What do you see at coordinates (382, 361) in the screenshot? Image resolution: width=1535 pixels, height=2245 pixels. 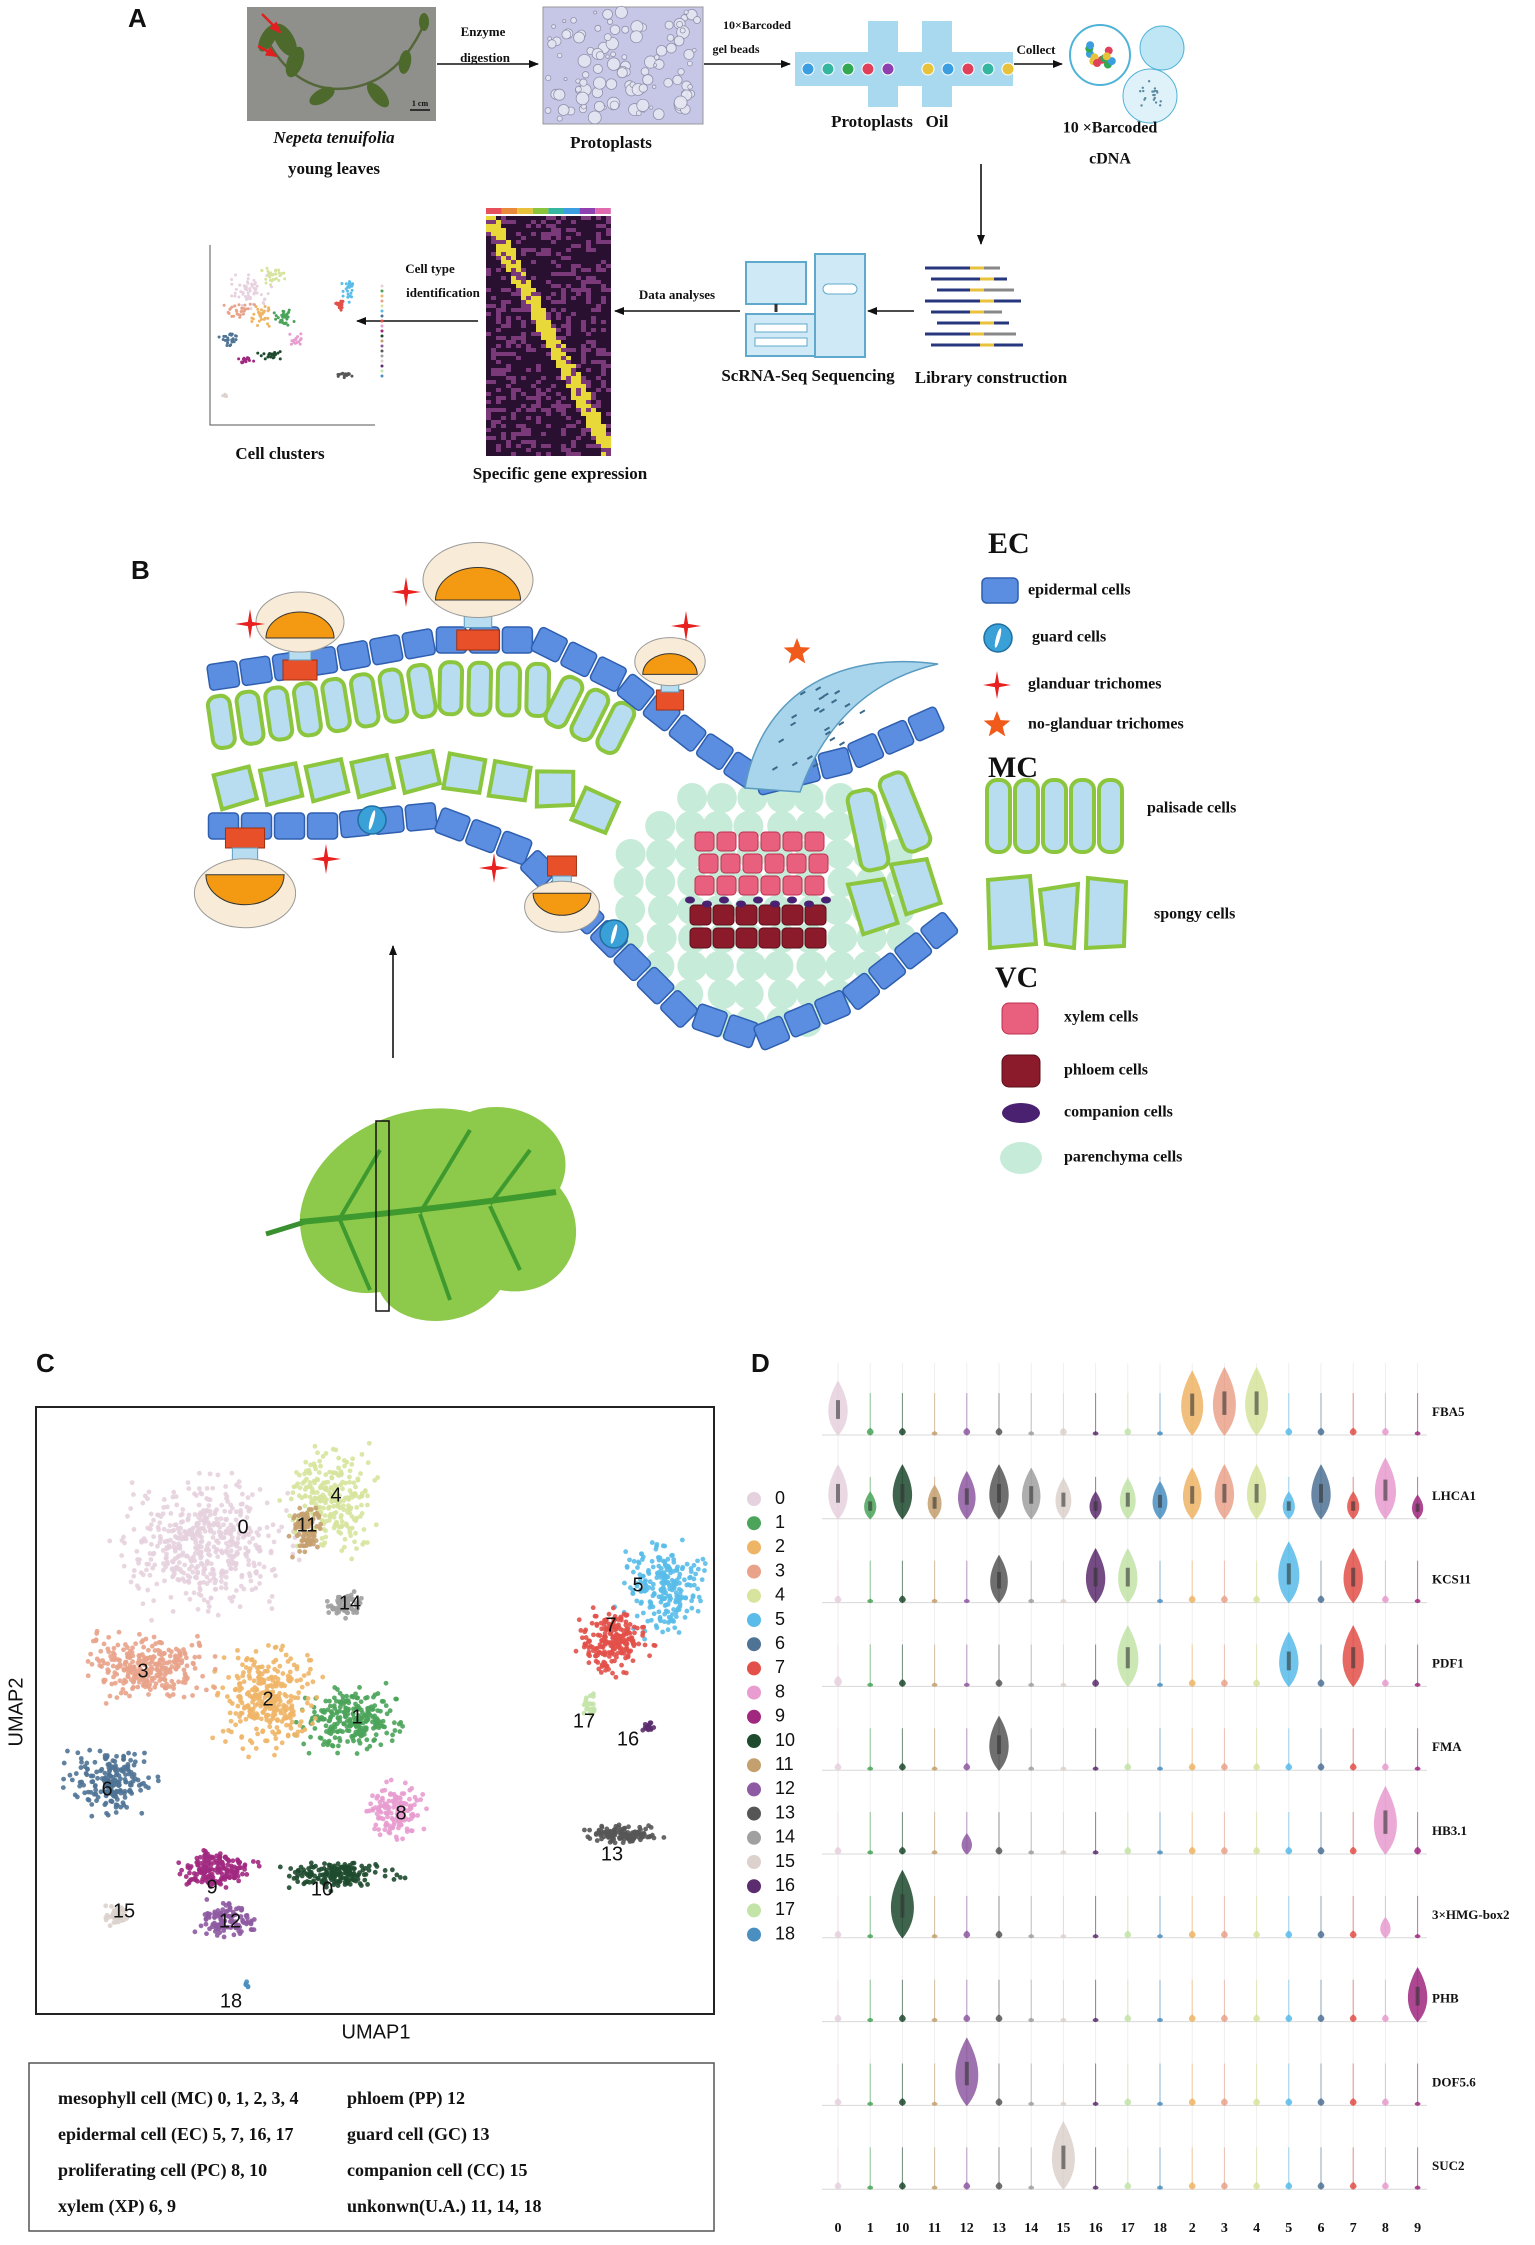 I see `mini-legend` at bounding box center [382, 361].